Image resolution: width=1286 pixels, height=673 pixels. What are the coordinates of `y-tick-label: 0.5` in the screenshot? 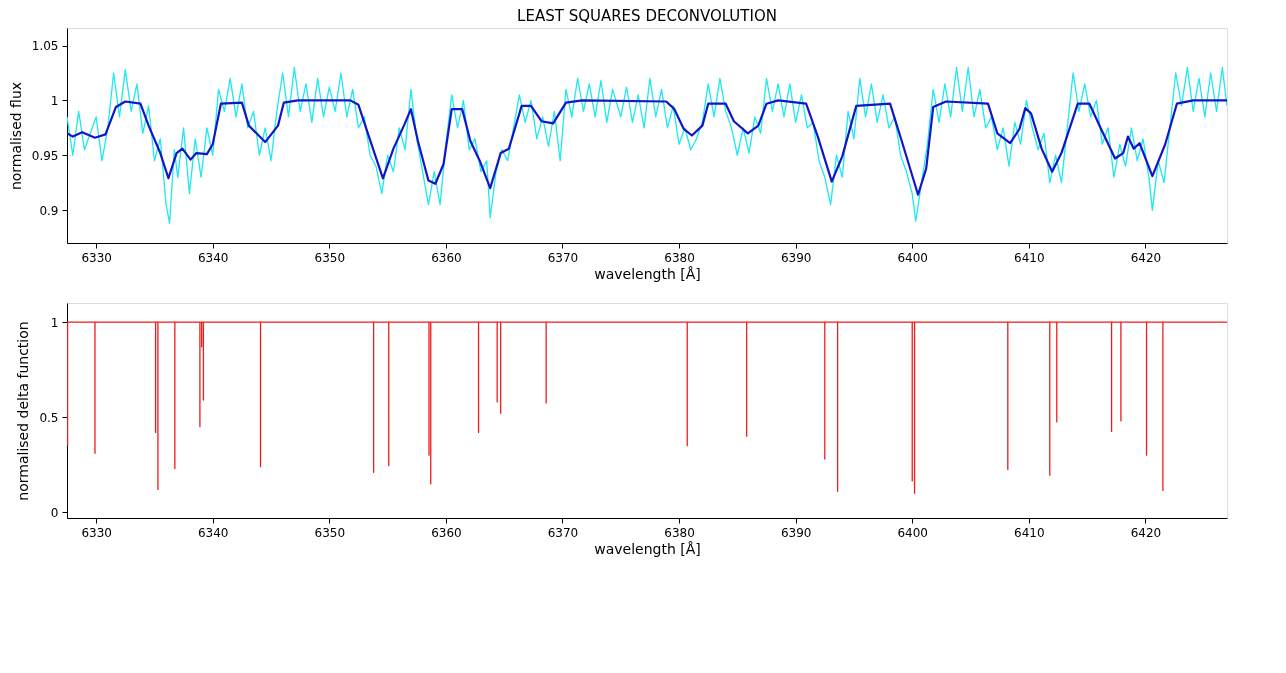 It's located at (49, 417).